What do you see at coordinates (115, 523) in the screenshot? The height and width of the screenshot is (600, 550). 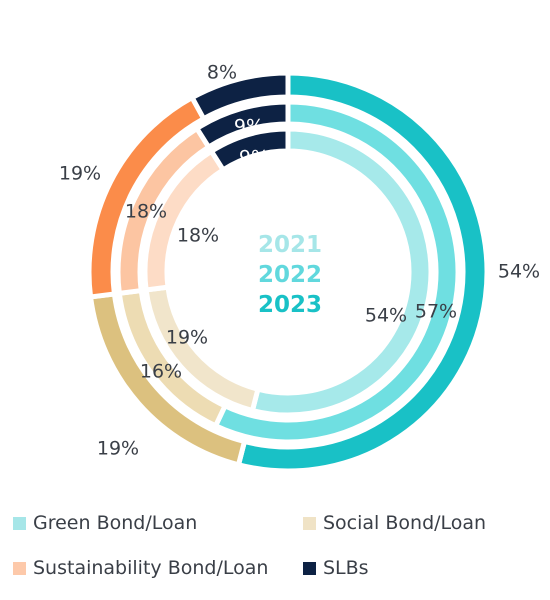 I see `legend-label-green-bond-loan: Green Bond/Loan` at bounding box center [115, 523].